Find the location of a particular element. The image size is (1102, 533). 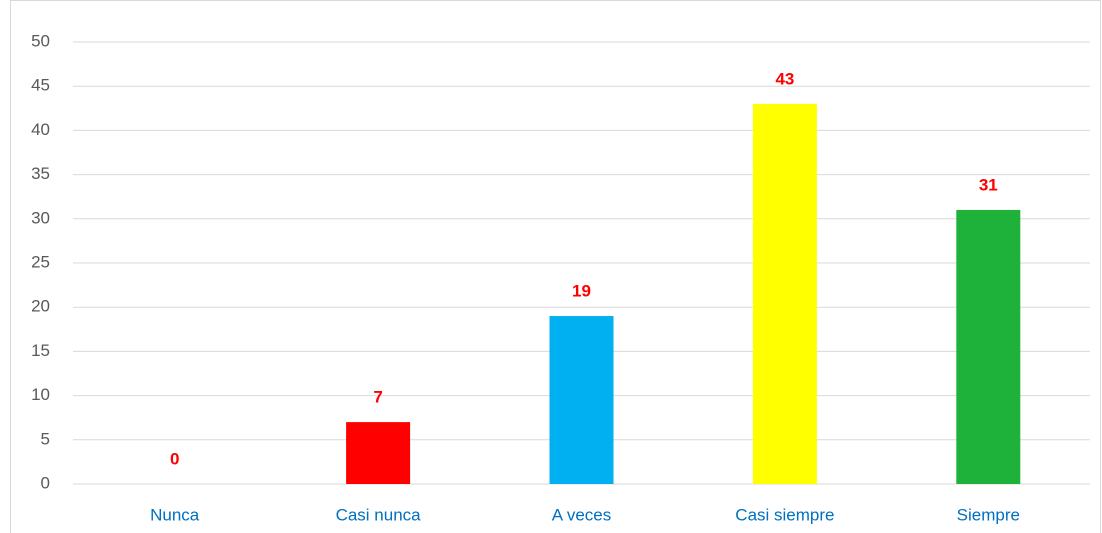

y-tick-label: 45 is located at coordinates (40, 85).